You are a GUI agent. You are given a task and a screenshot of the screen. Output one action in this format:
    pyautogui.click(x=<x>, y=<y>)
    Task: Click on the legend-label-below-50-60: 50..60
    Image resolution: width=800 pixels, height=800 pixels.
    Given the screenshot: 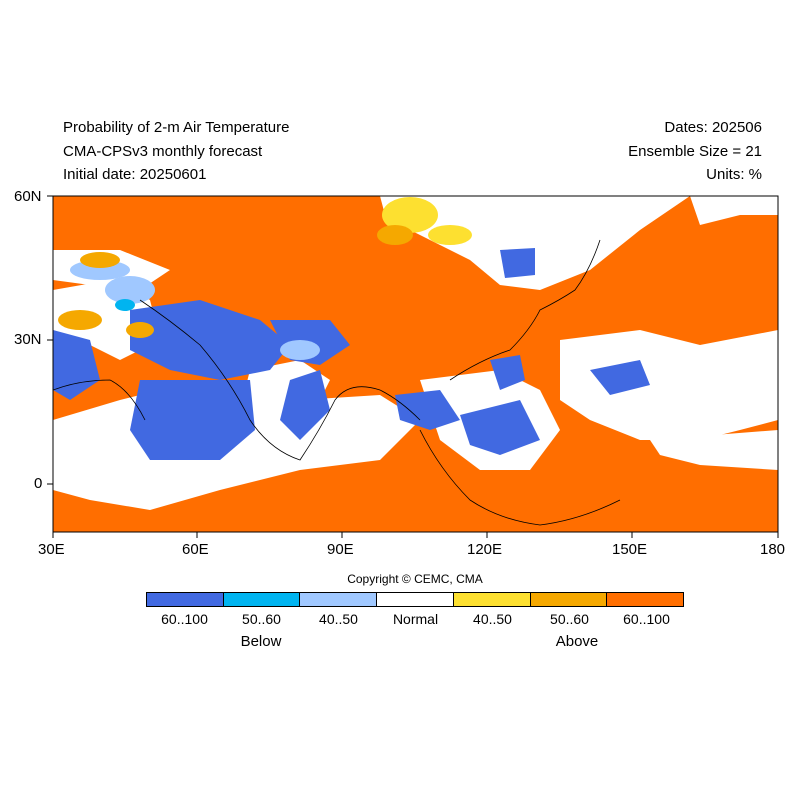 What is the action you would take?
    pyautogui.click(x=261, y=619)
    